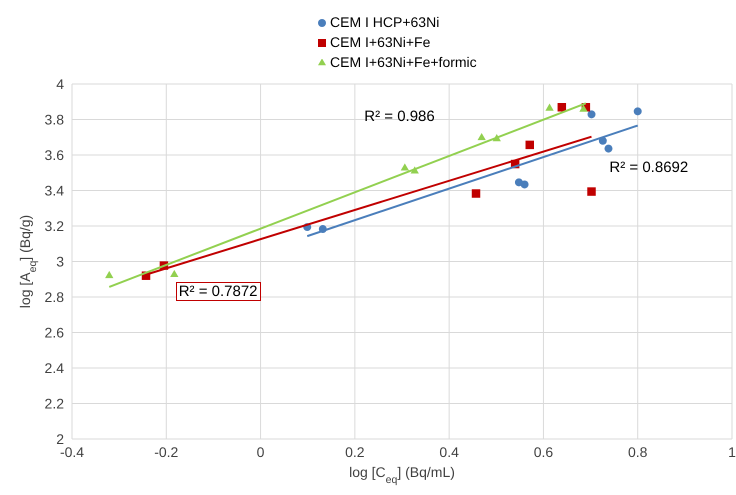 Image resolution: width=736 pixels, height=495 pixels. Describe the element at coordinates (544, 452) in the screenshot. I see `x-tick-label: 0.6` at that location.